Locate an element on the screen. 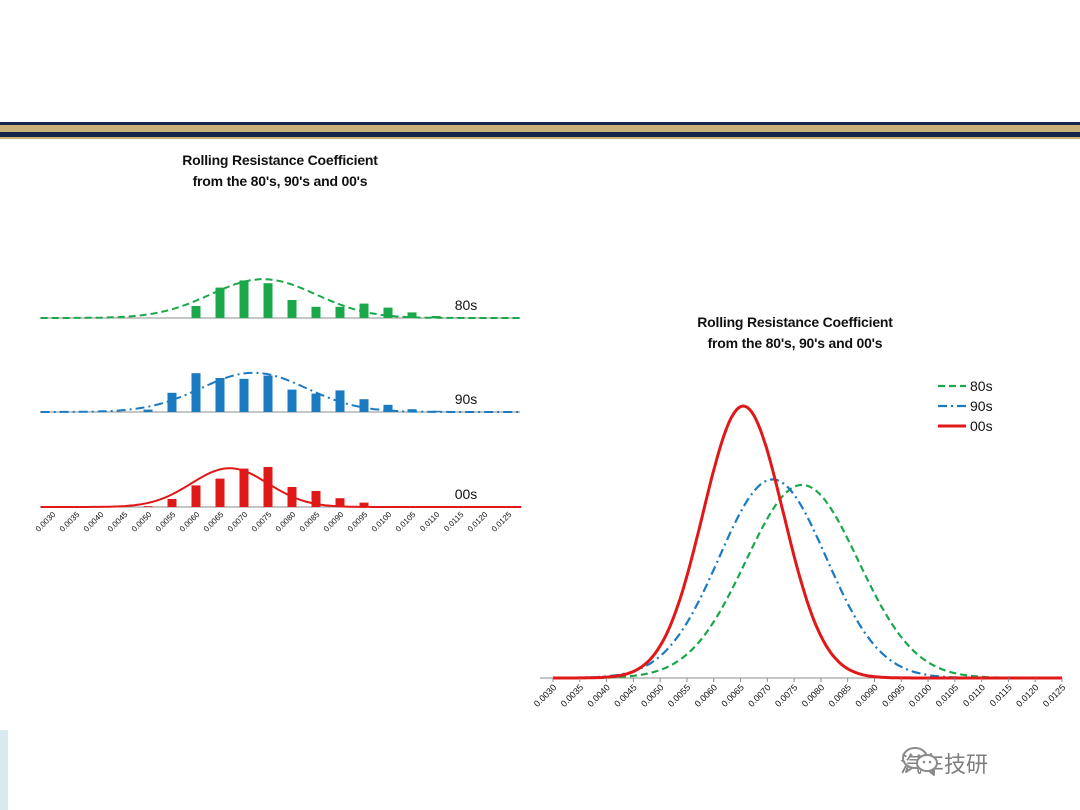  bar-90s-0.0085 is located at coordinates (316, 402).